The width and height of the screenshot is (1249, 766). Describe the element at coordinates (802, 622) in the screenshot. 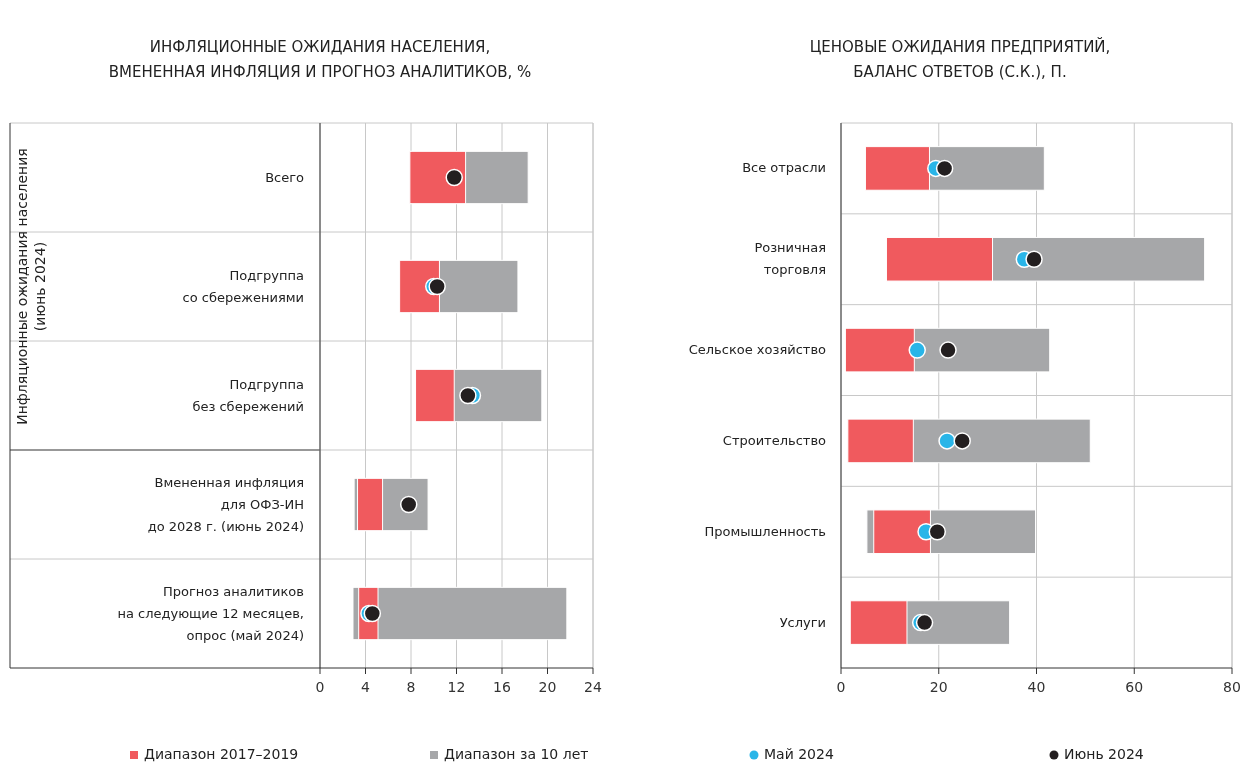

I see `y-tick-label: Услуги` at that location.